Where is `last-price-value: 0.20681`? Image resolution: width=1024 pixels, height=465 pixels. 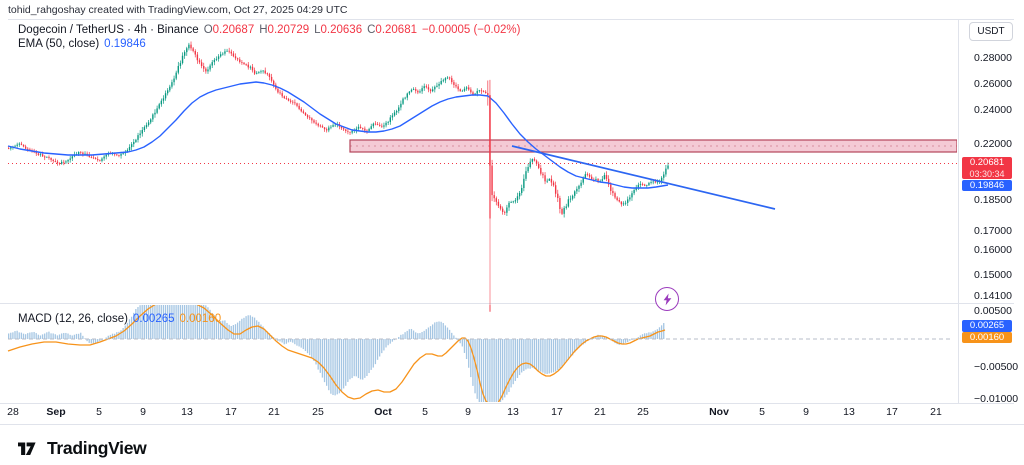 last-price-value: 0.20681 is located at coordinates (987, 162).